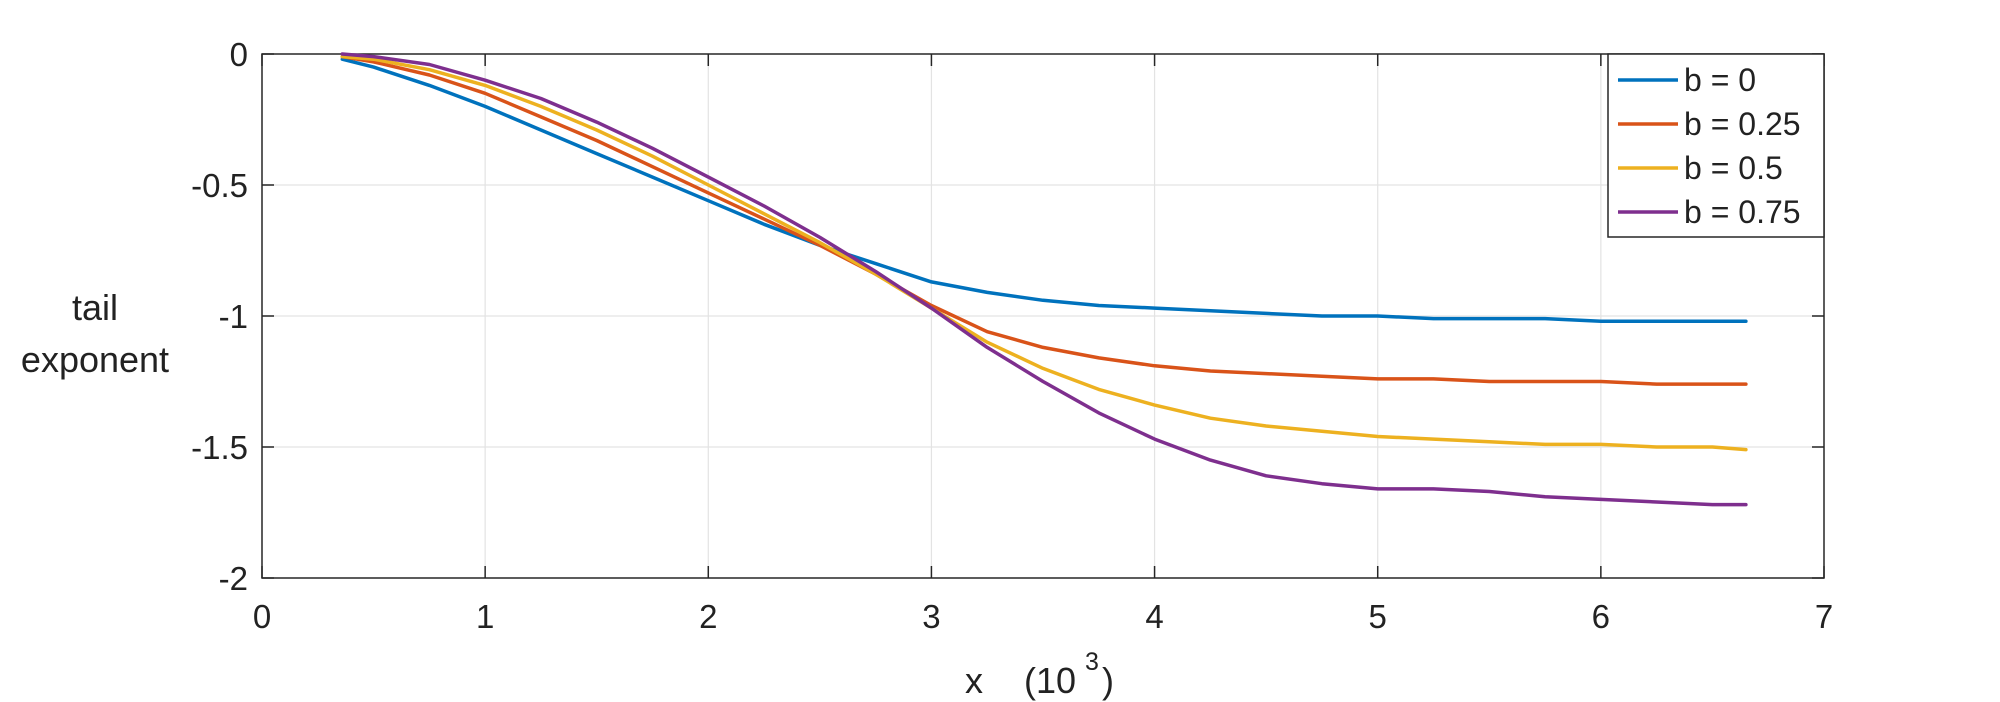  What do you see at coordinates (95, 307) in the screenshot?
I see `y-axis-label-line-1: tail` at bounding box center [95, 307].